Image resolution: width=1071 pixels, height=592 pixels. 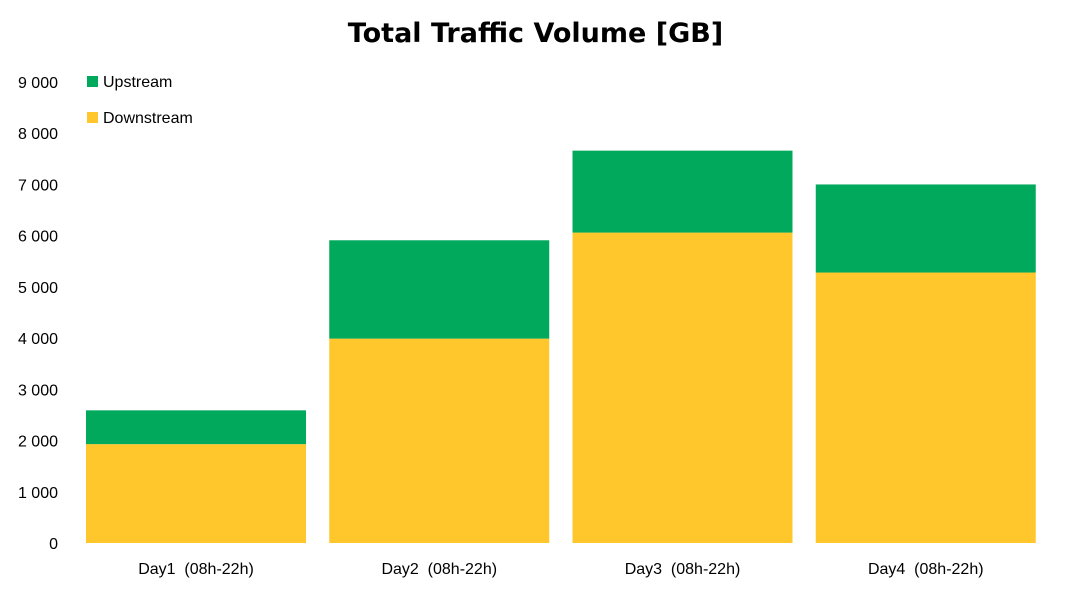 What do you see at coordinates (92, 81) in the screenshot?
I see `legend-swatch-upstream` at bounding box center [92, 81].